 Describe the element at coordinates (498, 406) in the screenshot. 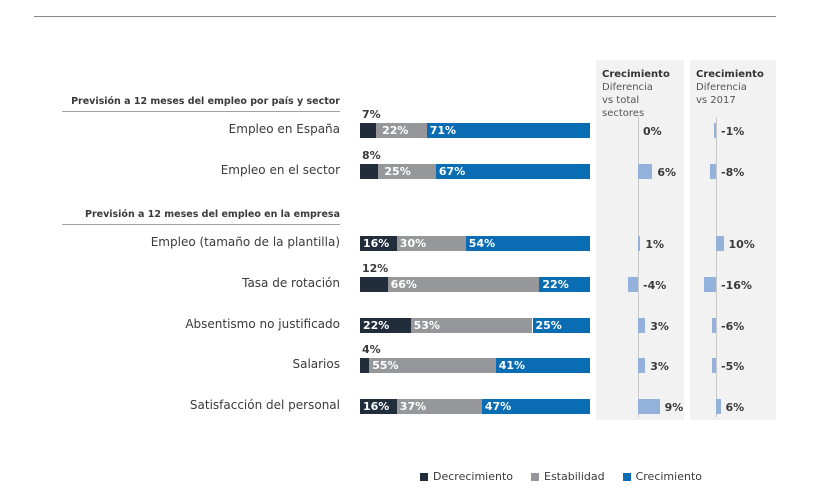

I see `data-label: 47%` at that location.